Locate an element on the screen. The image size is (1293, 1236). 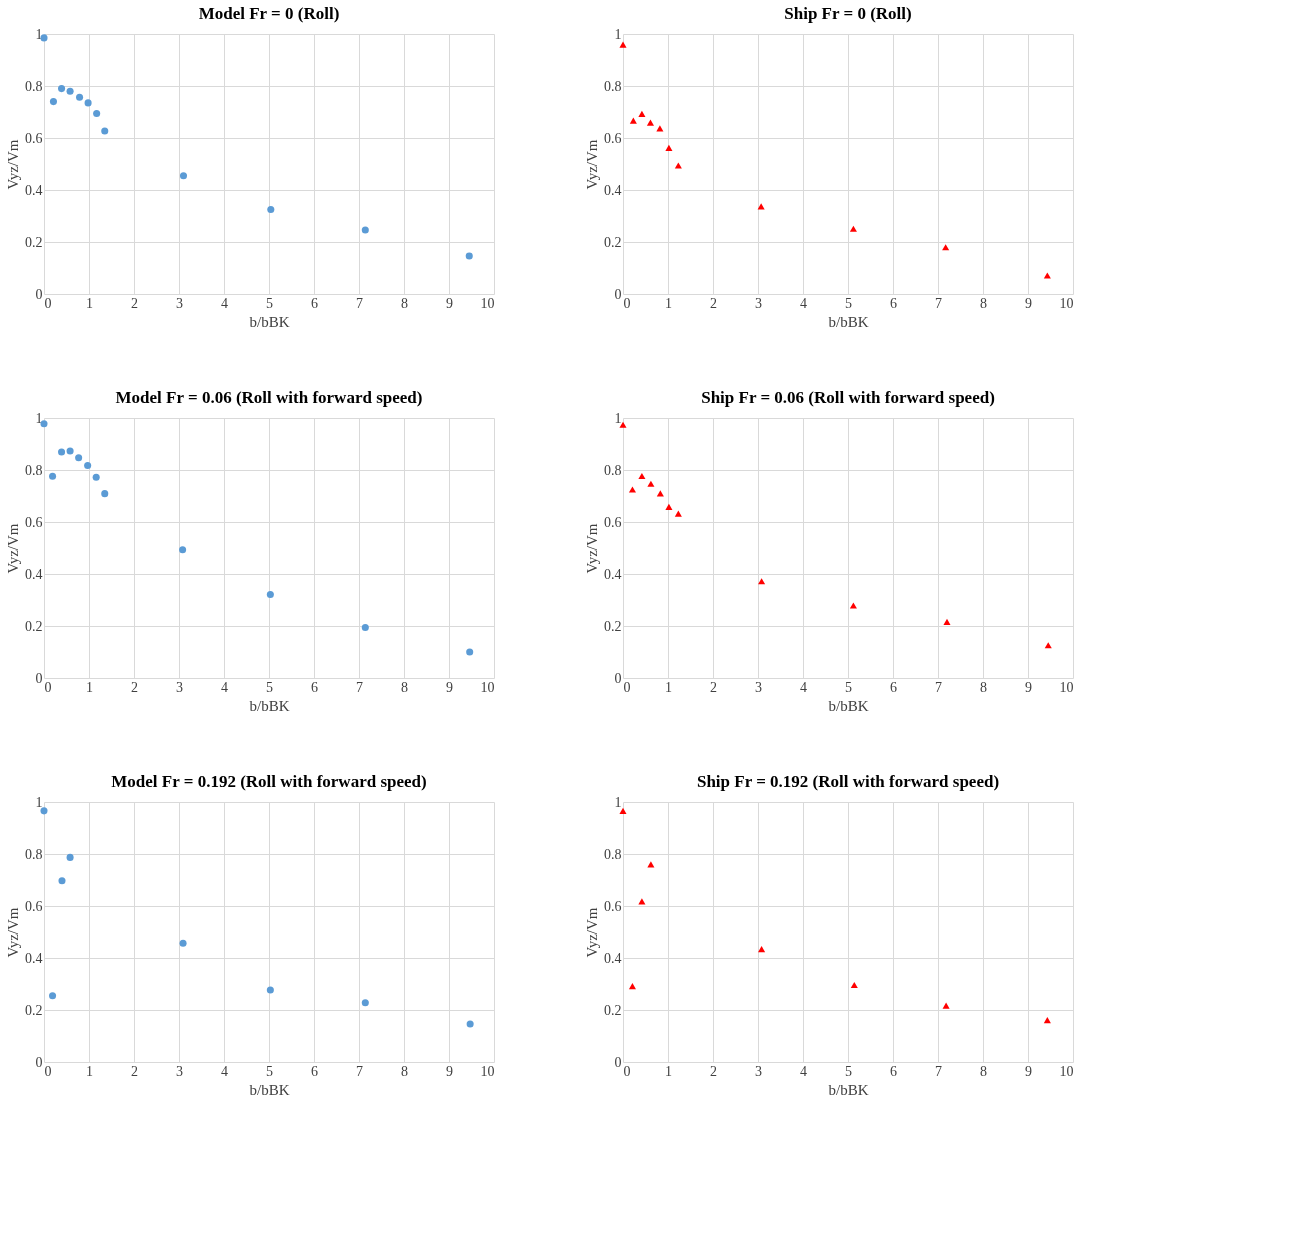
chart-title: Model Fr = 0 (Roll) is located at coordinates (269, 13).